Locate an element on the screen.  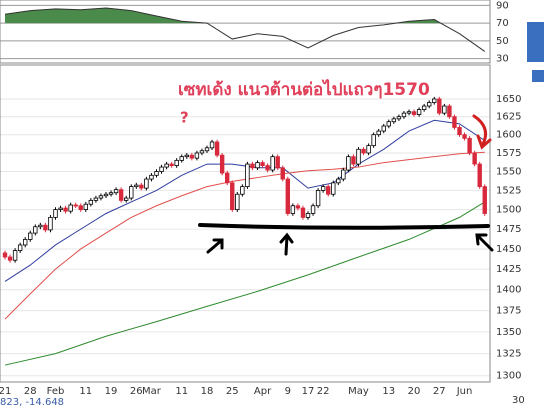
x-tick-label: 9 is located at coordinates (288, 391).